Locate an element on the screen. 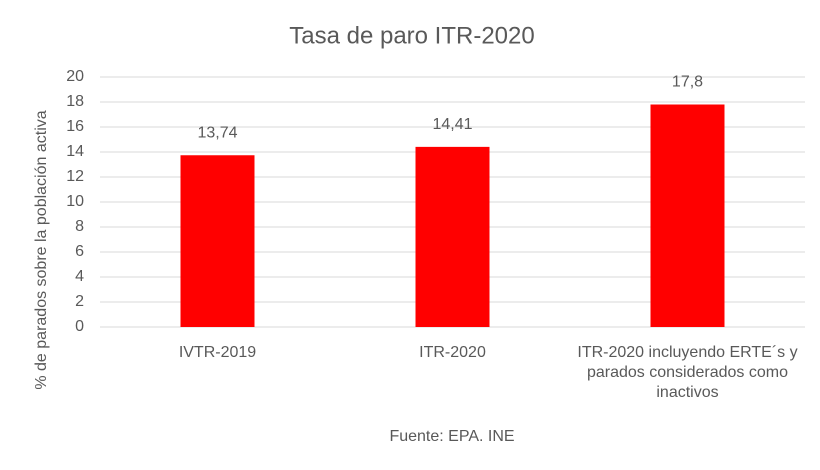 This screenshot has height=470, width=820. x-tick-label: IVTR-2019 is located at coordinates (217, 352).